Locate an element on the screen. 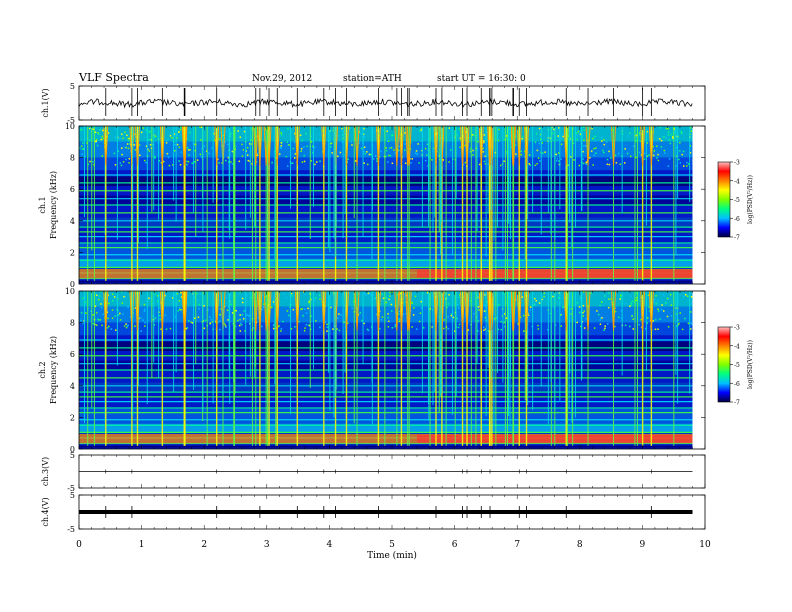 The width and height of the screenshot is (792, 612). no-data-region is located at coordinates (698, 370).